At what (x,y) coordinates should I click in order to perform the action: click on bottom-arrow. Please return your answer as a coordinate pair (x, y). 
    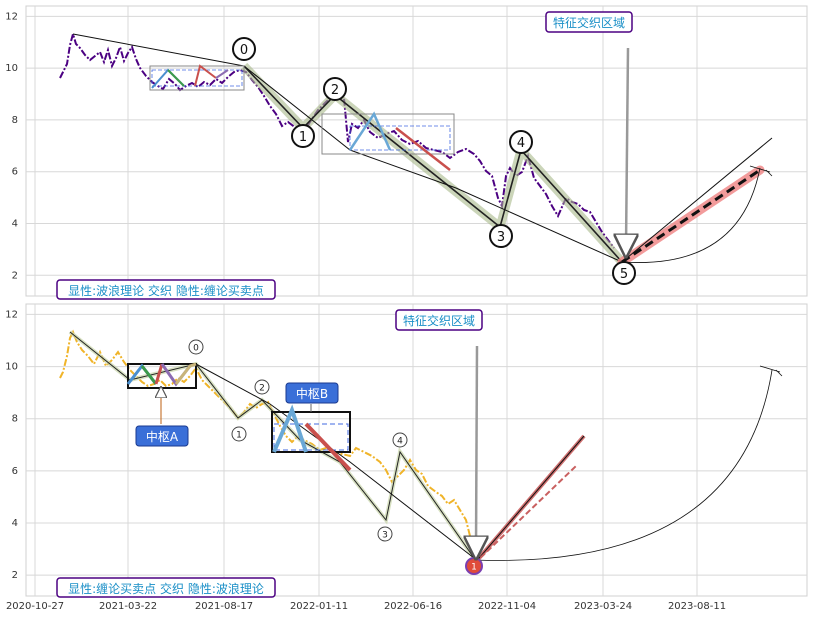
    Looking at the image, I should click on (476, 446).